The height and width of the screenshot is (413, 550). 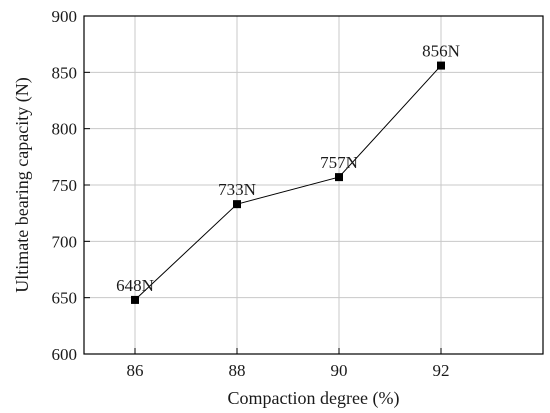 I want to click on y-axis-title: Ultimate bearing capacity (N), so click(x=22, y=184).